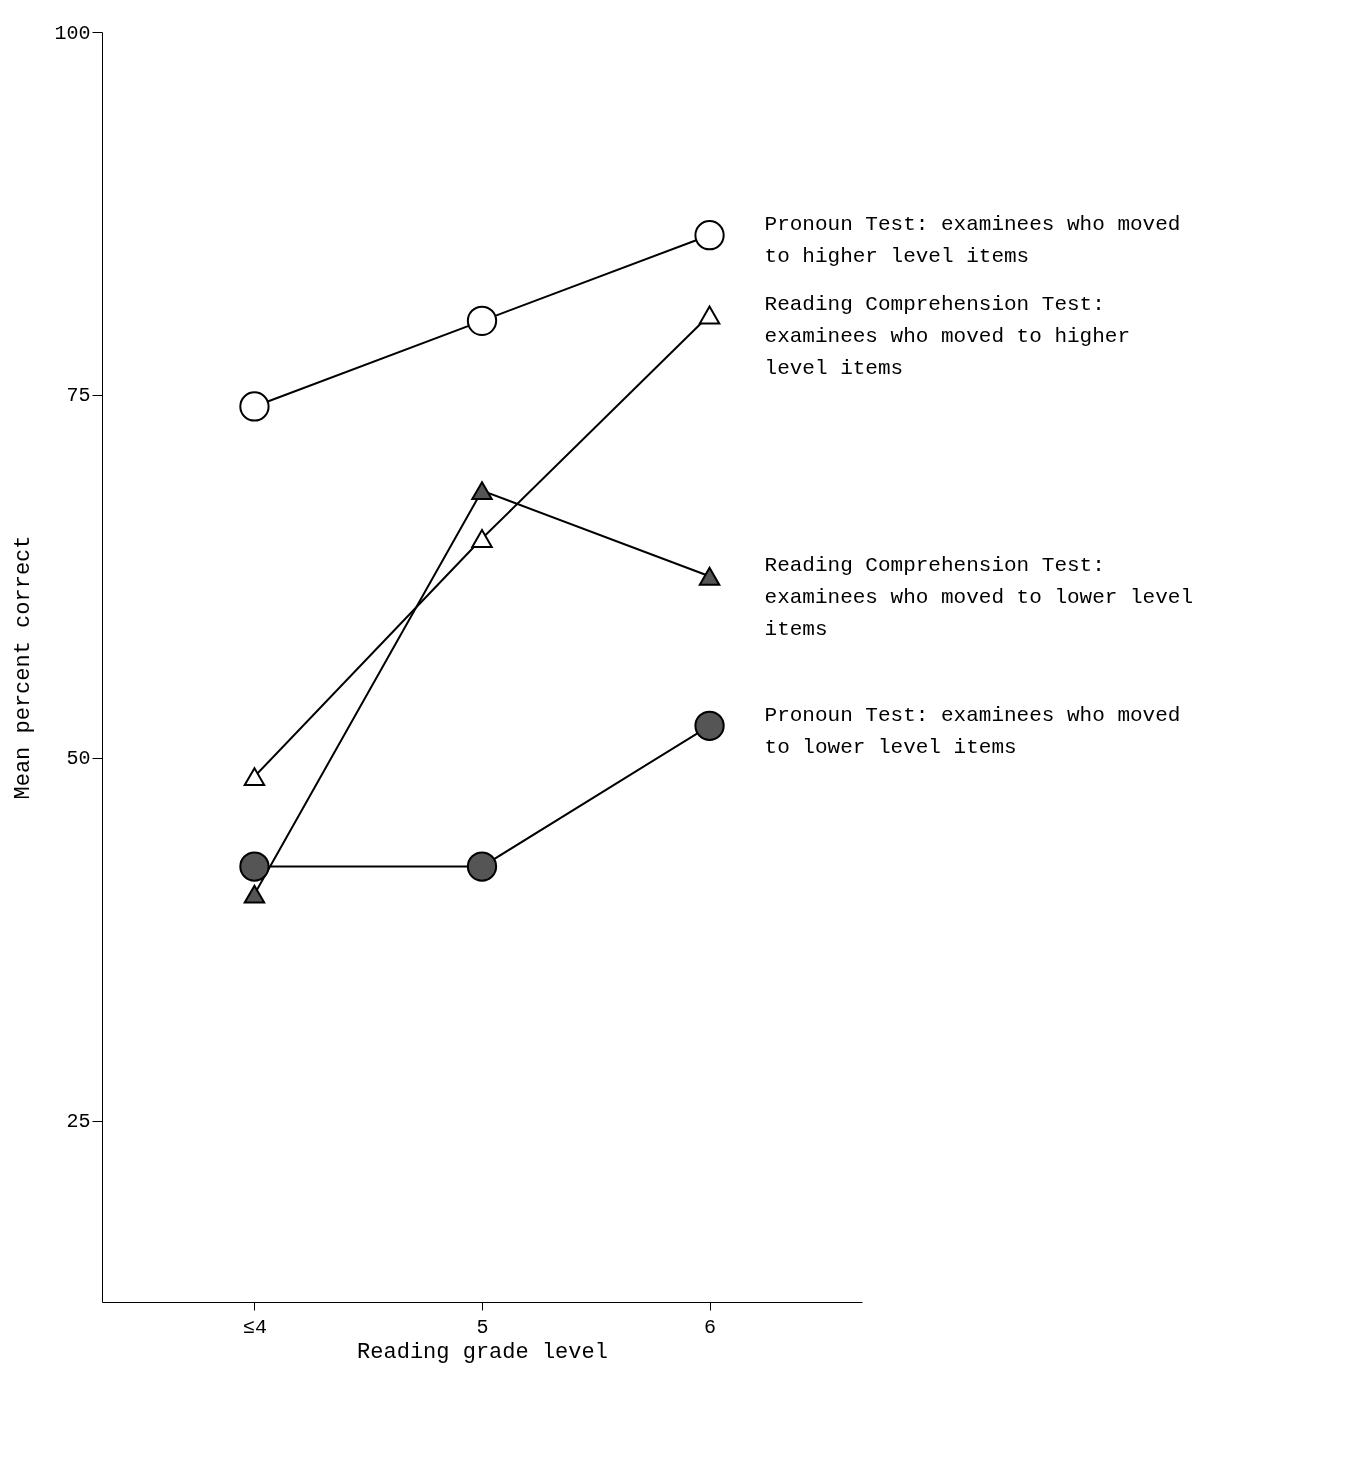 This screenshot has width=1346, height=1478. Describe the element at coordinates (78, 396) in the screenshot. I see `y-tick-label: 75` at that location.